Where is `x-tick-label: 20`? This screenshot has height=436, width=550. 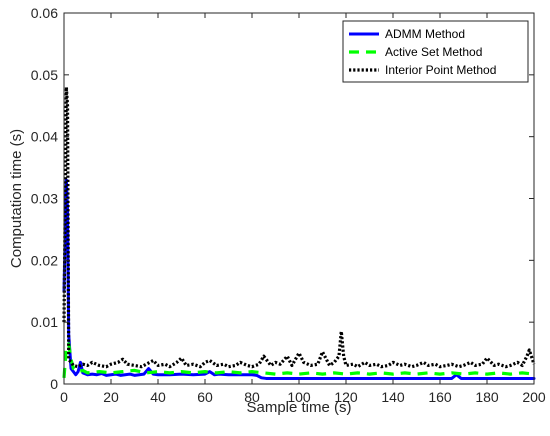 x-tick-label: 20 is located at coordinates (111, 397).